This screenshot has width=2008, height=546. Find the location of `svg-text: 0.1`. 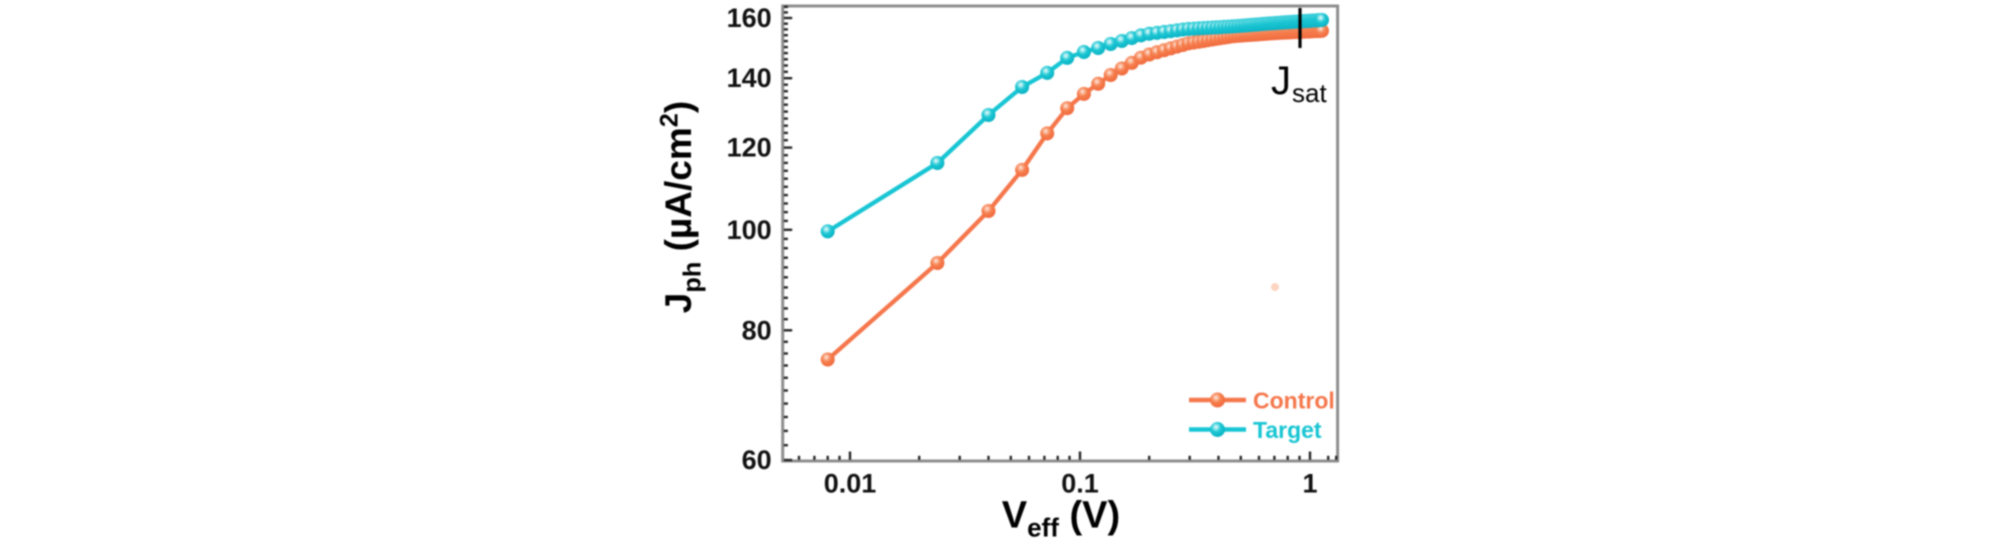

svg-text: 0.1 is located at coordinates (1080, 484).